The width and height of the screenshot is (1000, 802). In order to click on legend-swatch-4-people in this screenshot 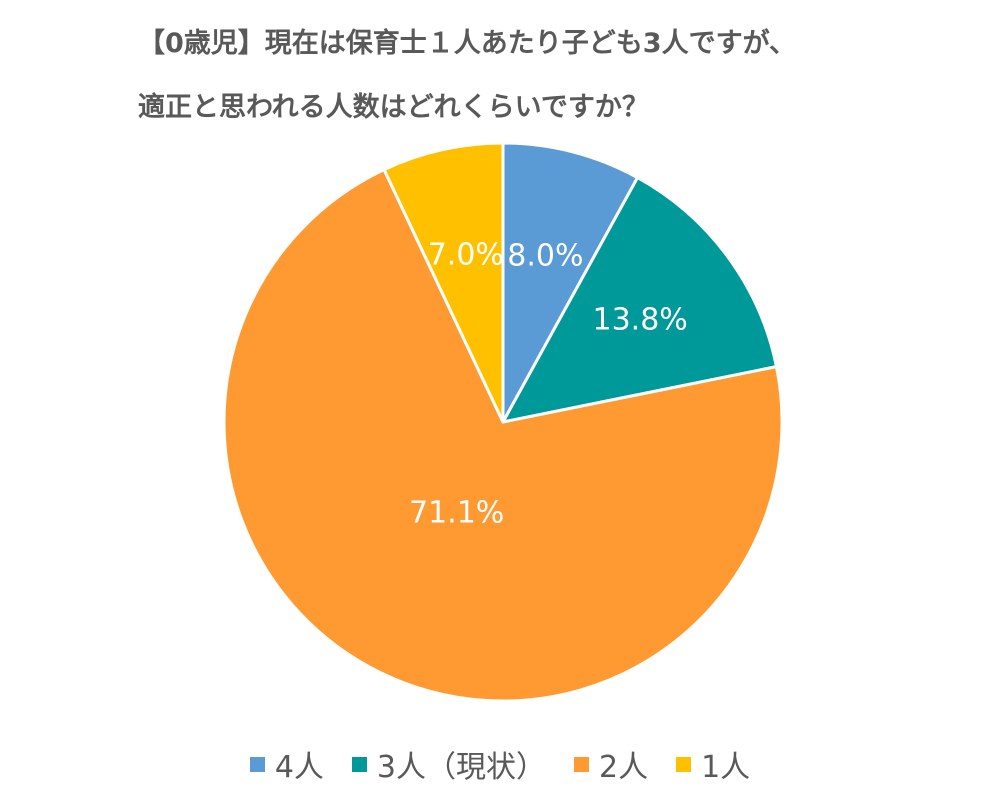, I will do `click(257, 764)`.